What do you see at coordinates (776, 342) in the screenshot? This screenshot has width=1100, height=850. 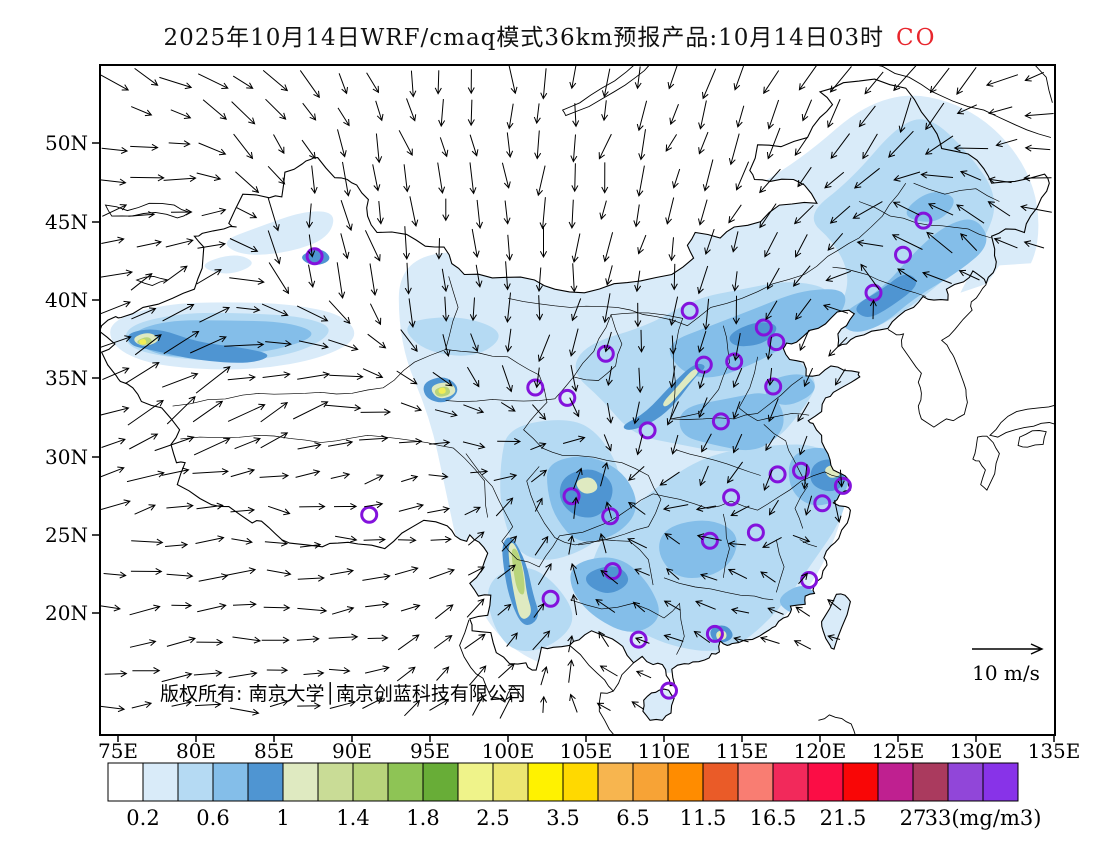 I see `station-circle-tianjin` at bounding box center [776, 342].